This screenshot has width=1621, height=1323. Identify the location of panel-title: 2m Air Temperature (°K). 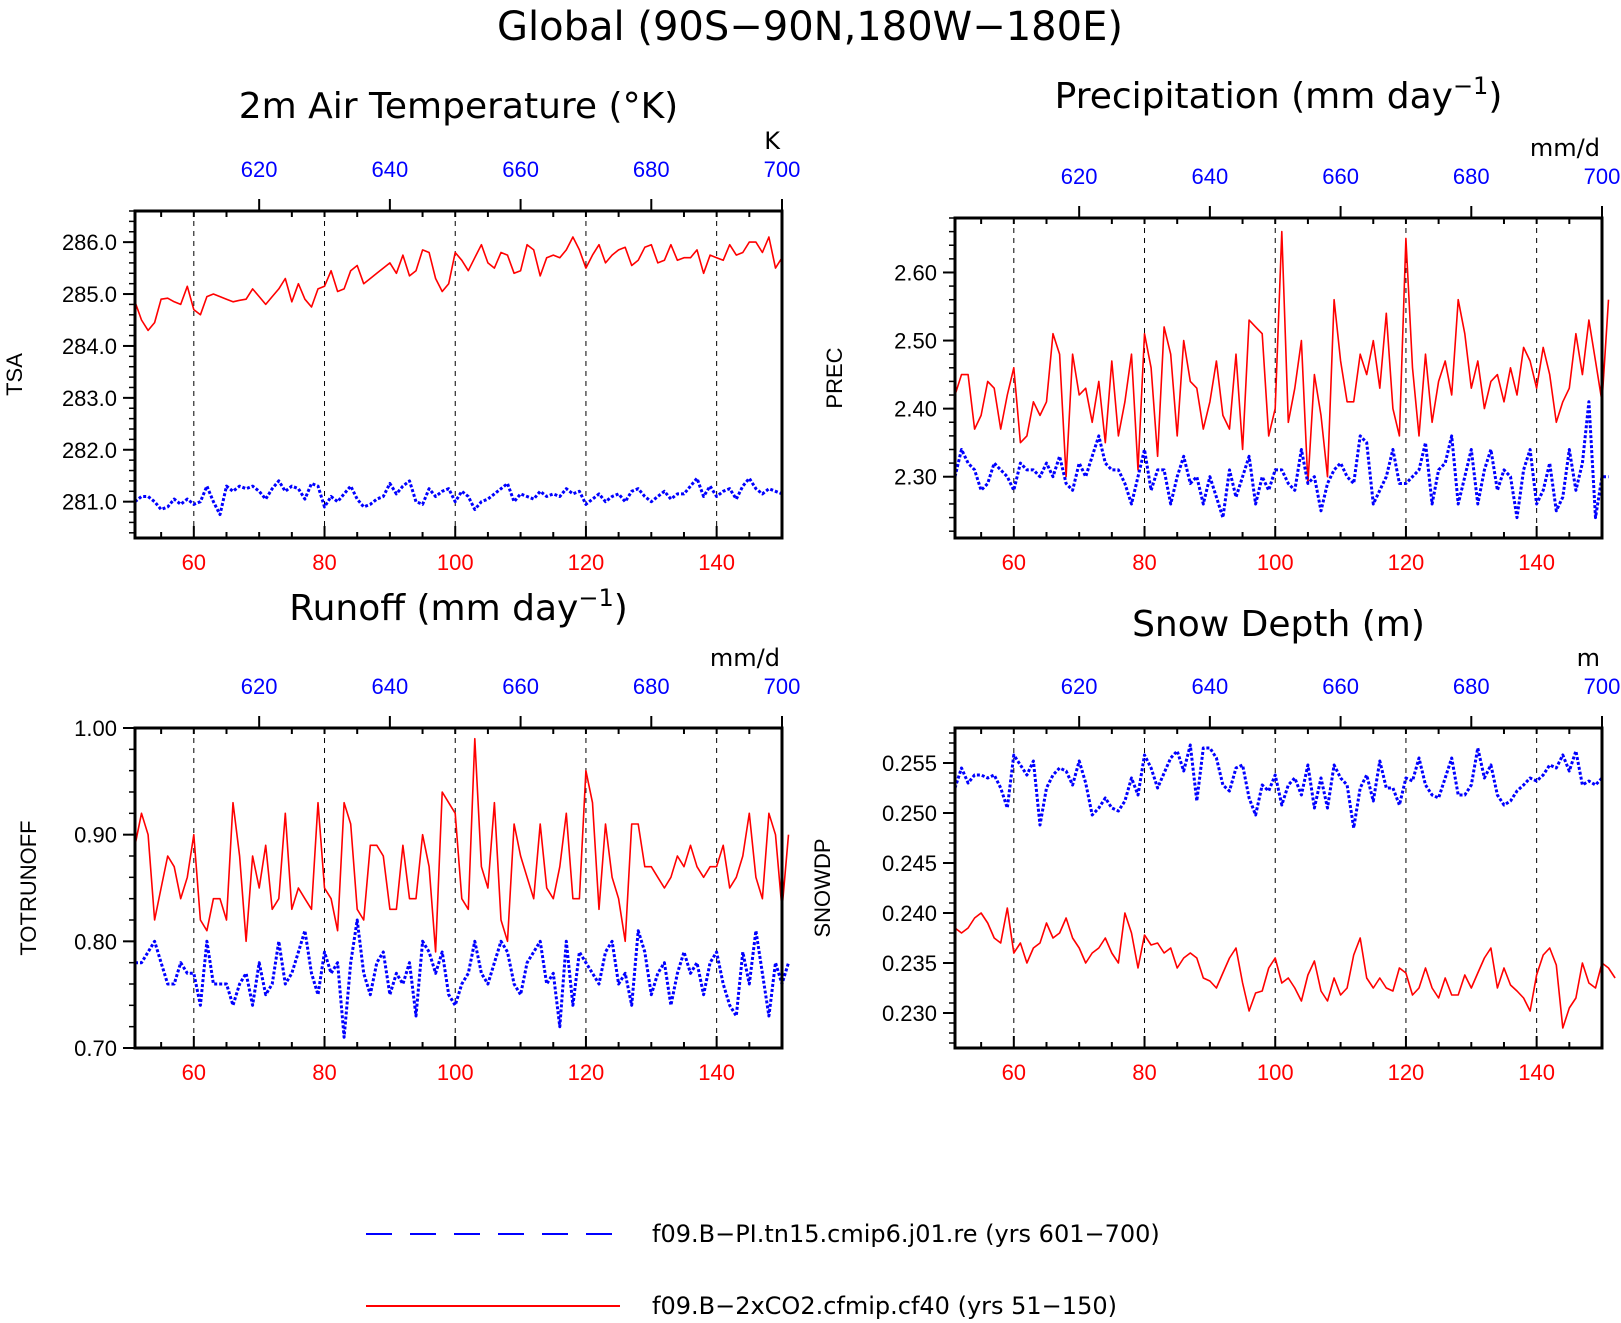
(458, 106).